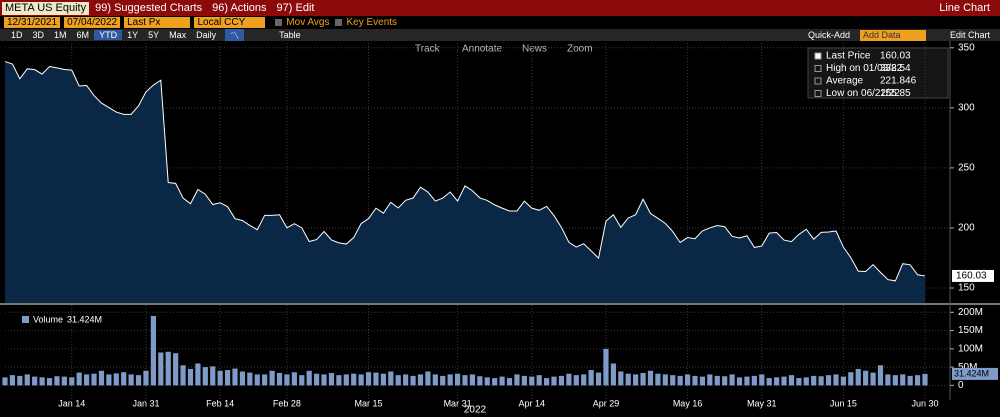  Describe the element at coordinates (828, 35) in the screenshot. I see `quick-add: Quick-Add` at that location.